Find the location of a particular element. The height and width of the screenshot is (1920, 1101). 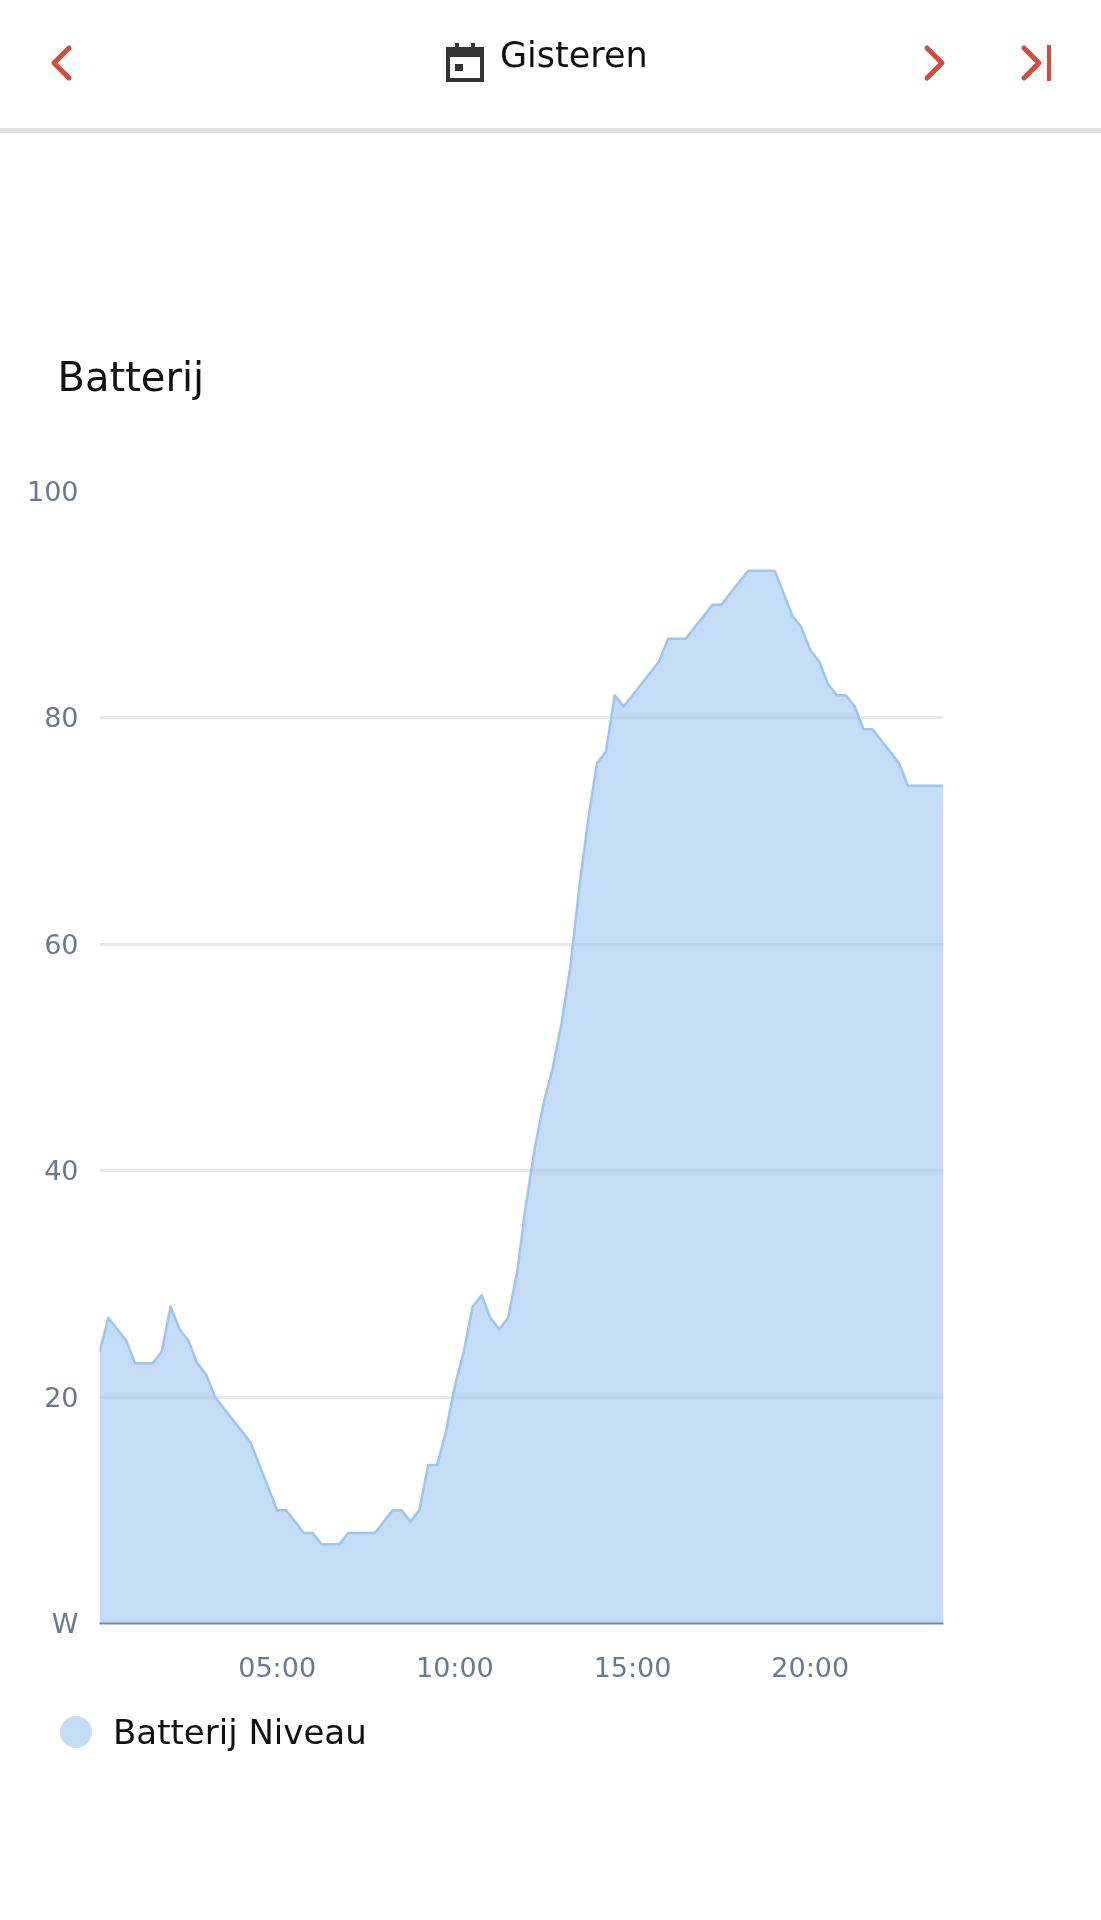

text: Gisteren is located at coordinates (574, 55).